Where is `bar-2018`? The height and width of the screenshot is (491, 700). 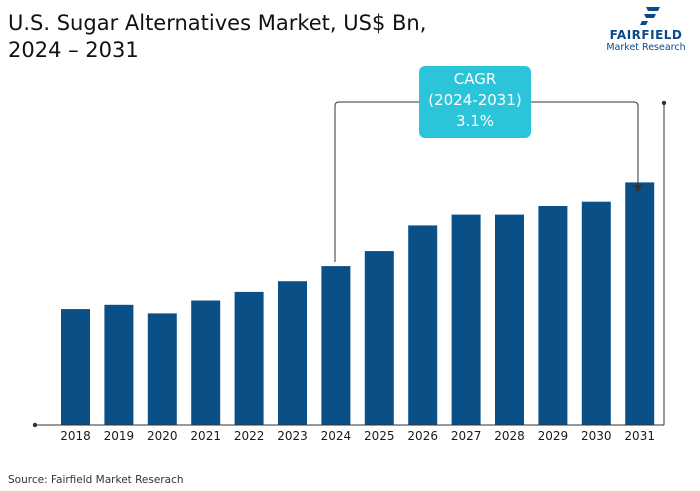 bar-2018 is located at coordinates (75, 367).